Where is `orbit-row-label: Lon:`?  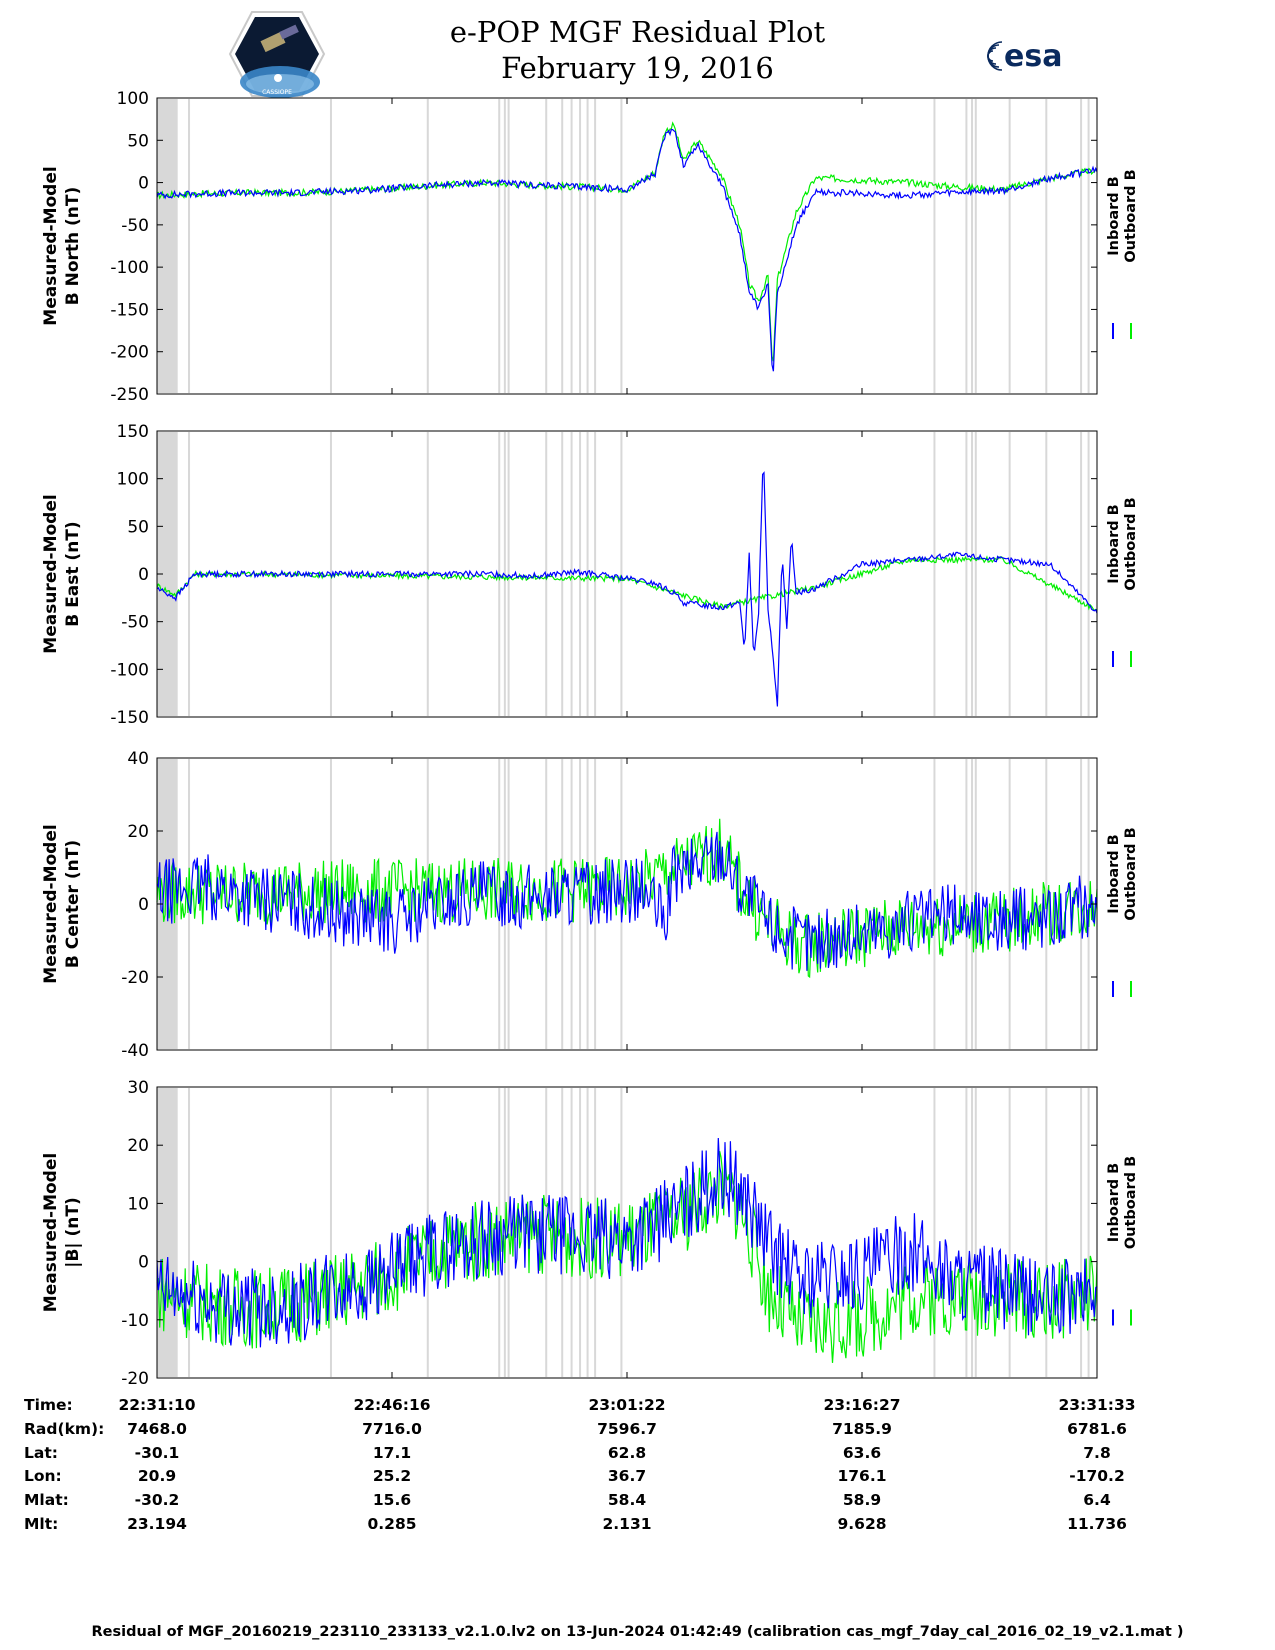
orbit-row-label: Lon: is located at coordinates (43, 1476).